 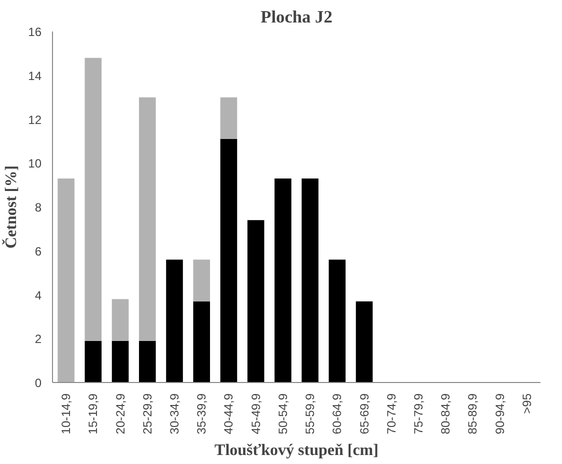 What do you see at coordinates (473, 413) in the screenshot?
I see `x-tick-label: 85-89,9` at bounding box center [473, 413].